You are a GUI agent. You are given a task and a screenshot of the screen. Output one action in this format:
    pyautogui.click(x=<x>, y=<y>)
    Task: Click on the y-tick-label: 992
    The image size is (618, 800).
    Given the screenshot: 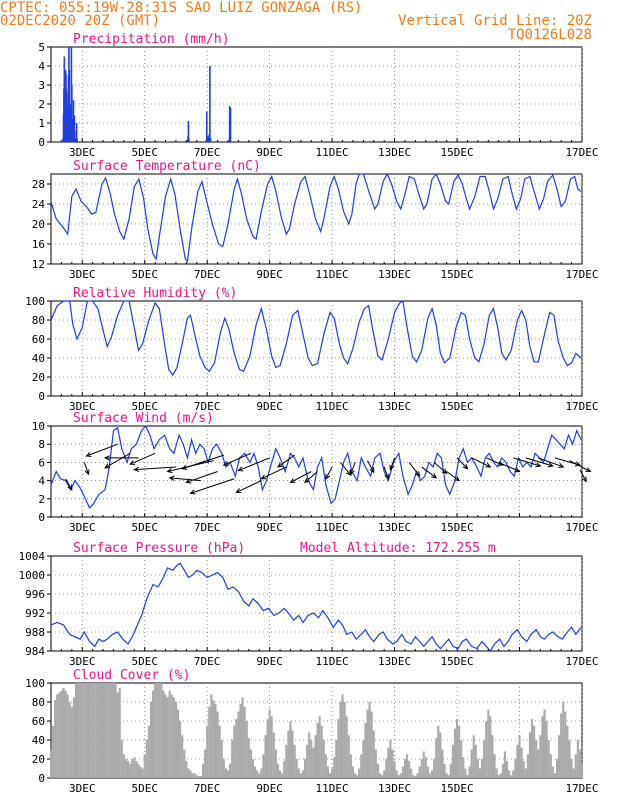 What is the action you would take?
    pyautogui.click(x=35, y=613)
    